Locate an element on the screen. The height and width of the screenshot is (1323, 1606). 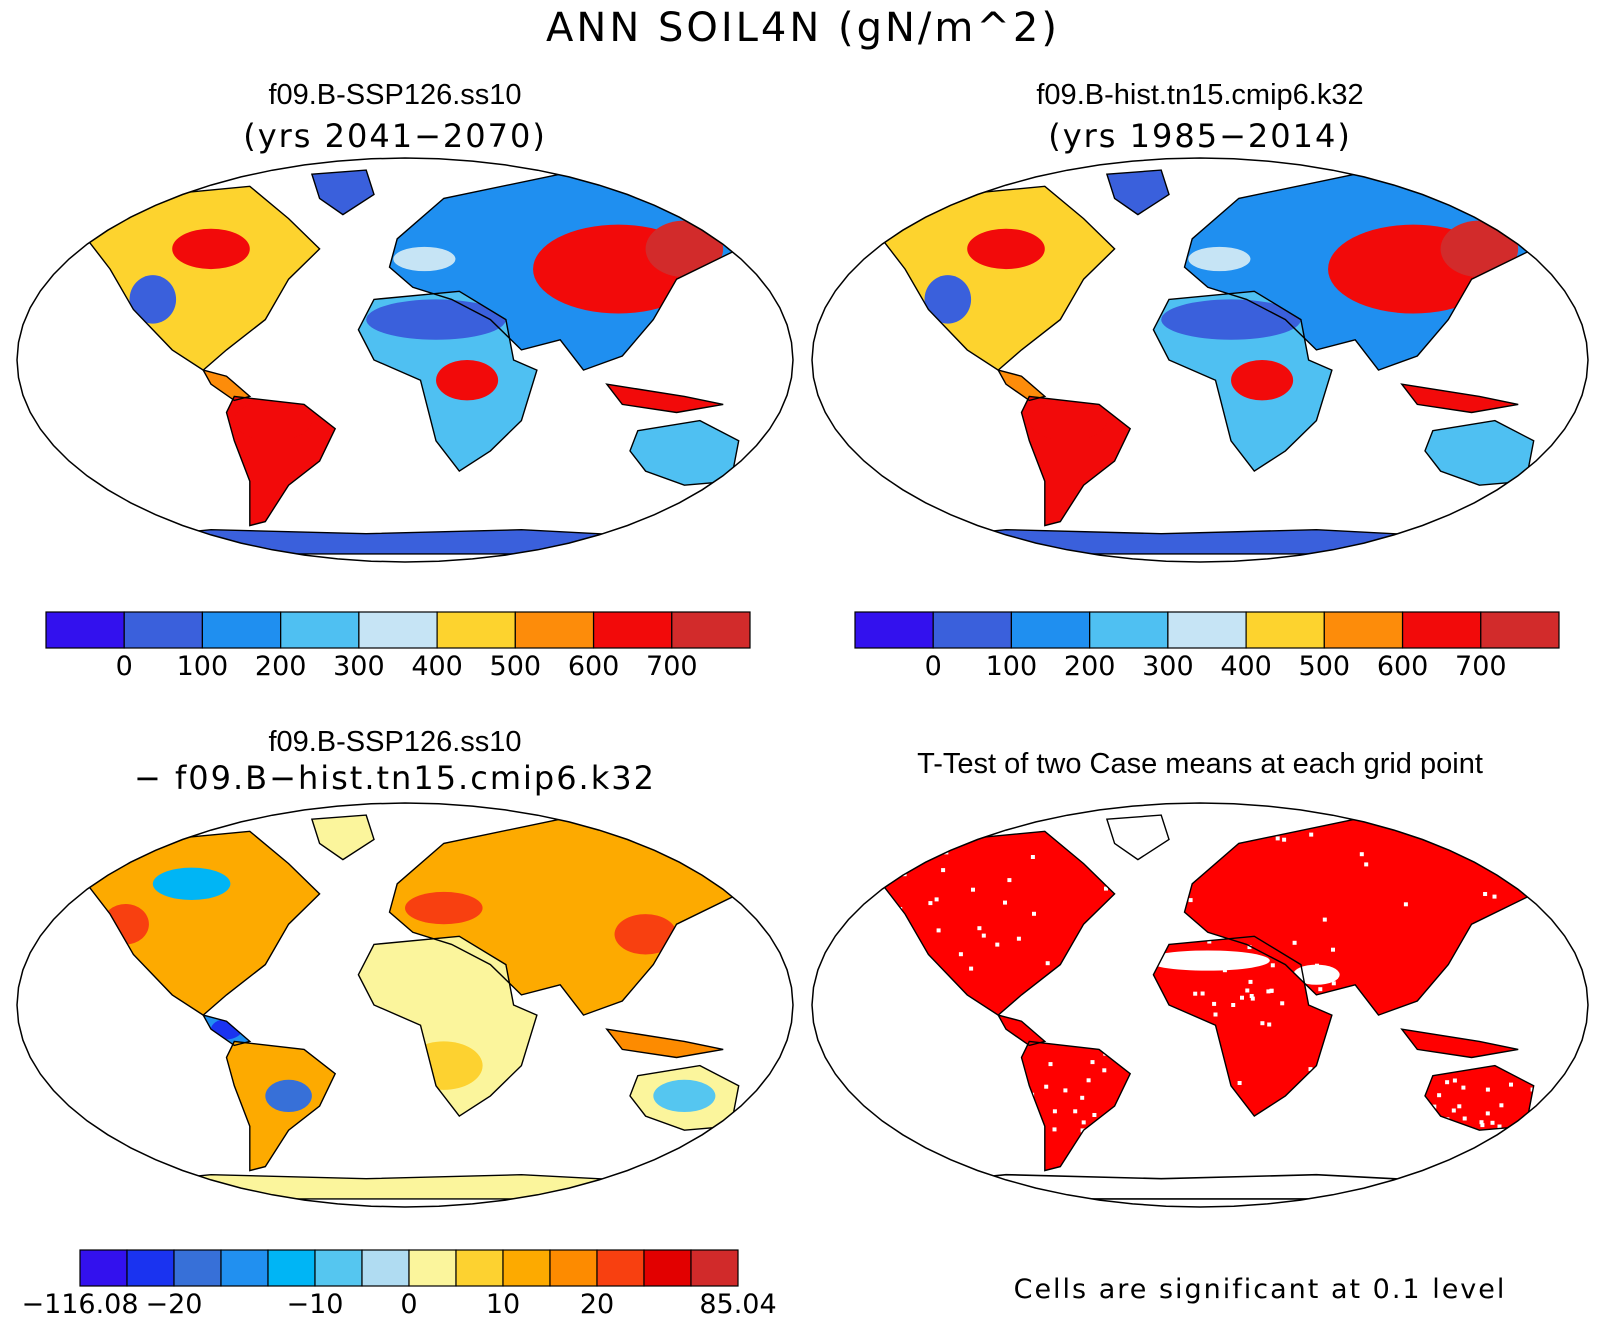
colorbar-top-left is located at coordinates (398, 630).